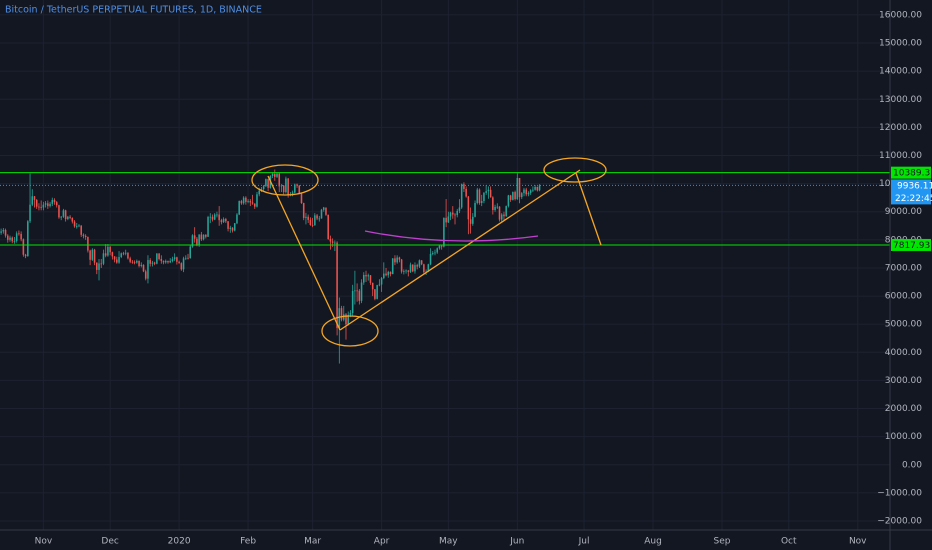 Image resolution: width=932 pixels, height=550 pixels. What do you see at coordinates (312, 542) in the screenshot?
I see `x-tick-label: Mar` at bounding box center [312, 542].